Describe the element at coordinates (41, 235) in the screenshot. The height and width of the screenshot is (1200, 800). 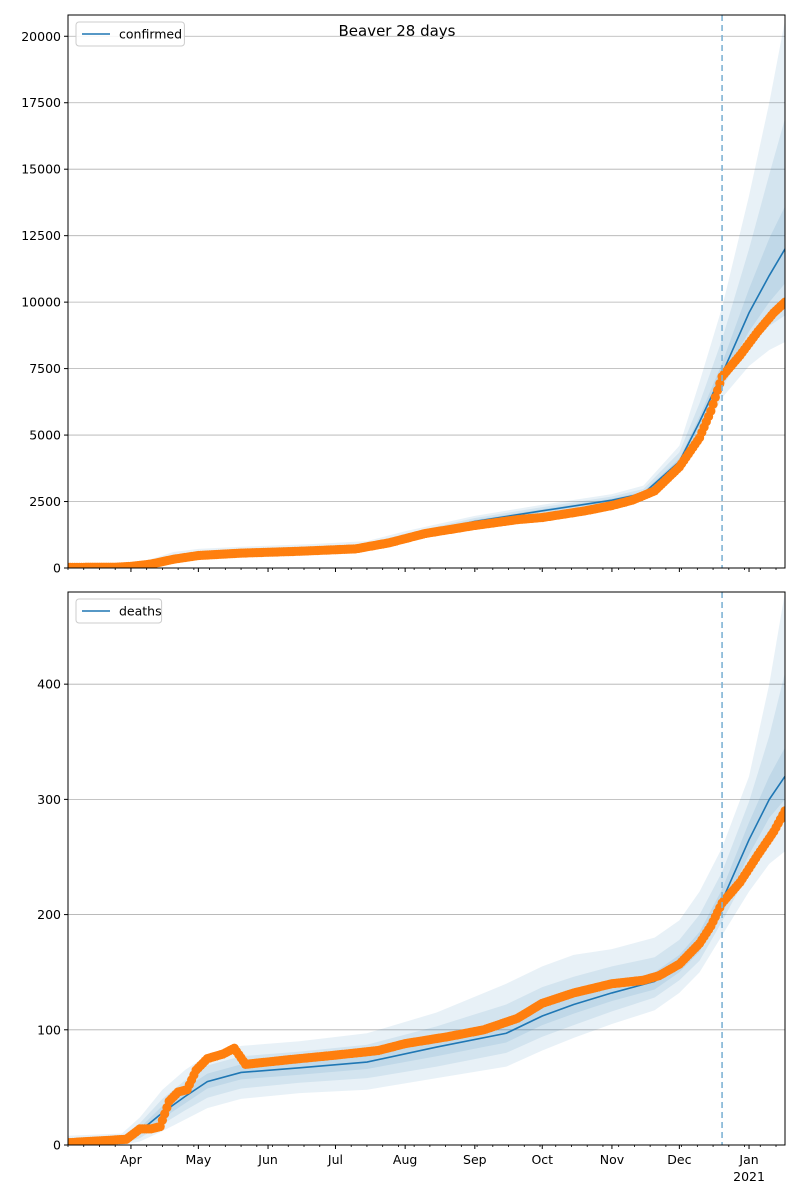
I see `y-tick-label: 12500` at that location.